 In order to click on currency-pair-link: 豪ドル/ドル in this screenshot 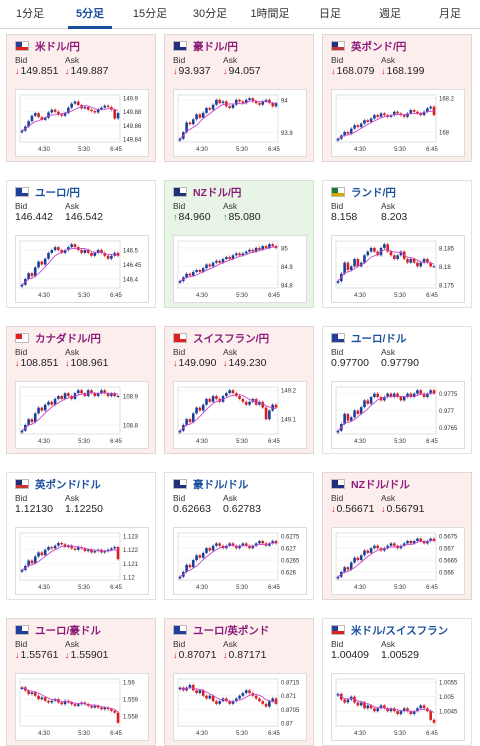, I will do `click(221, 484)`.